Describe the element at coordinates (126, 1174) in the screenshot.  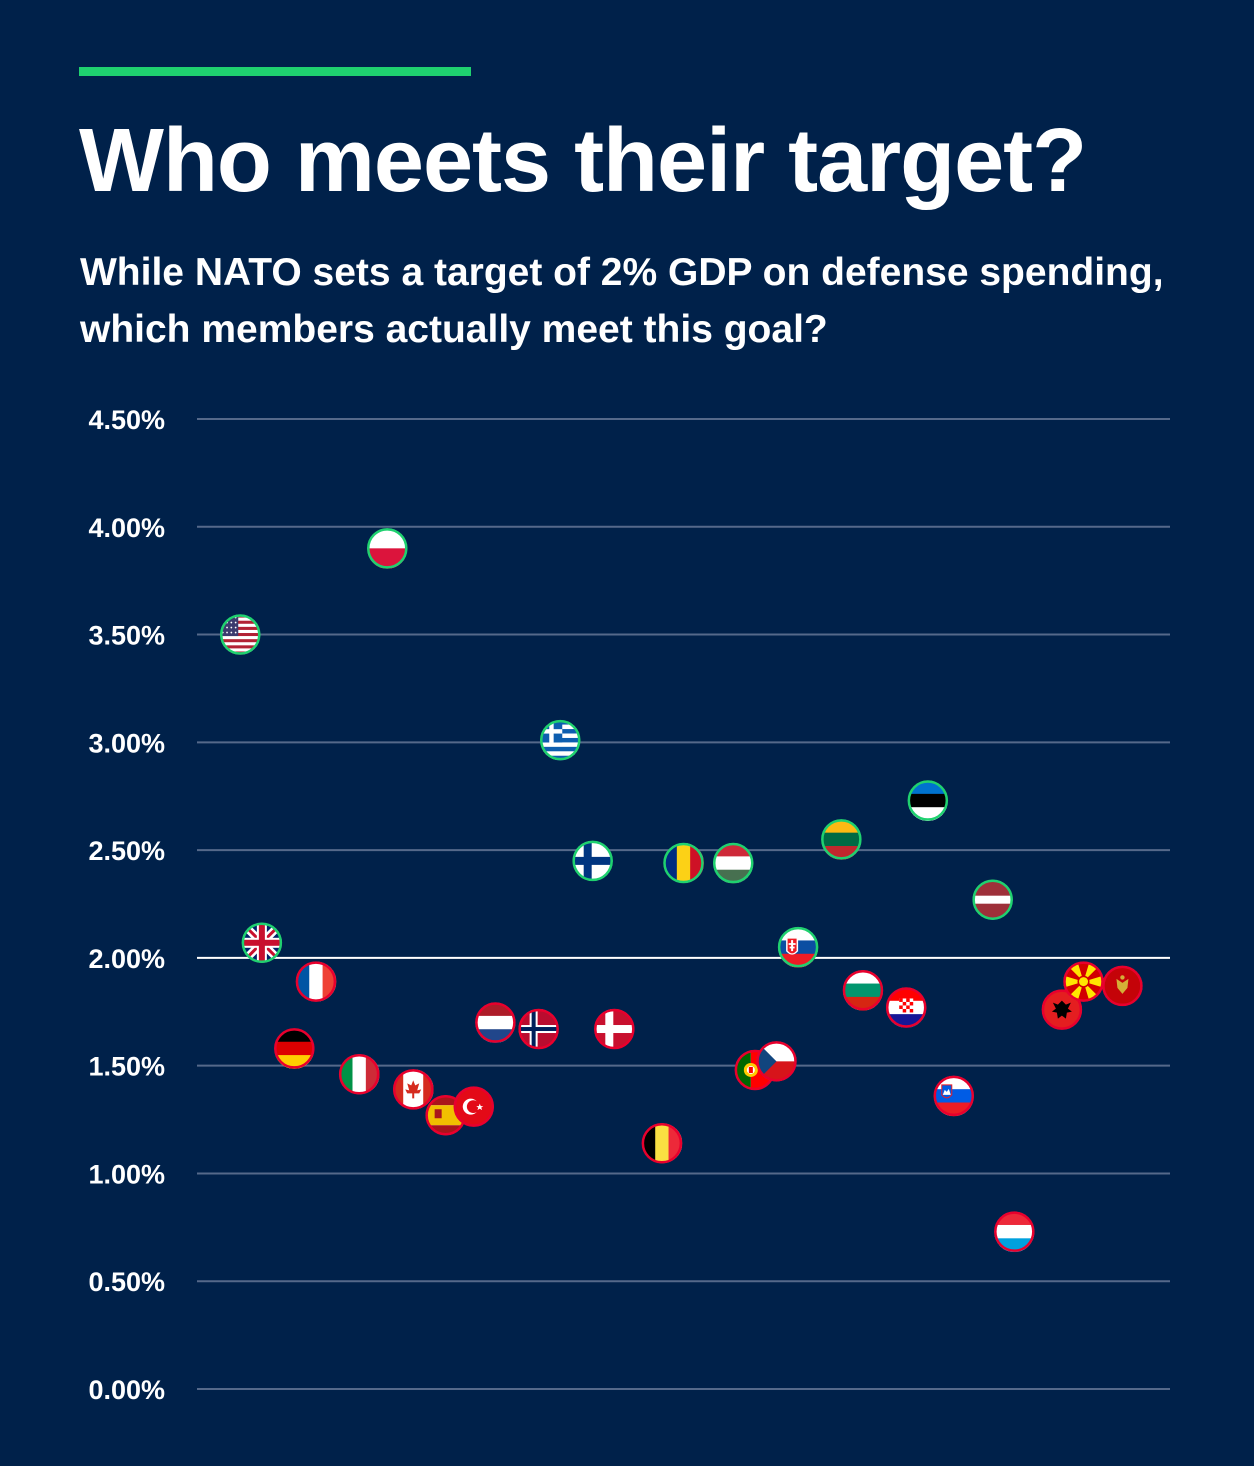
I see `y-tick-label: 1.00%` at that location.